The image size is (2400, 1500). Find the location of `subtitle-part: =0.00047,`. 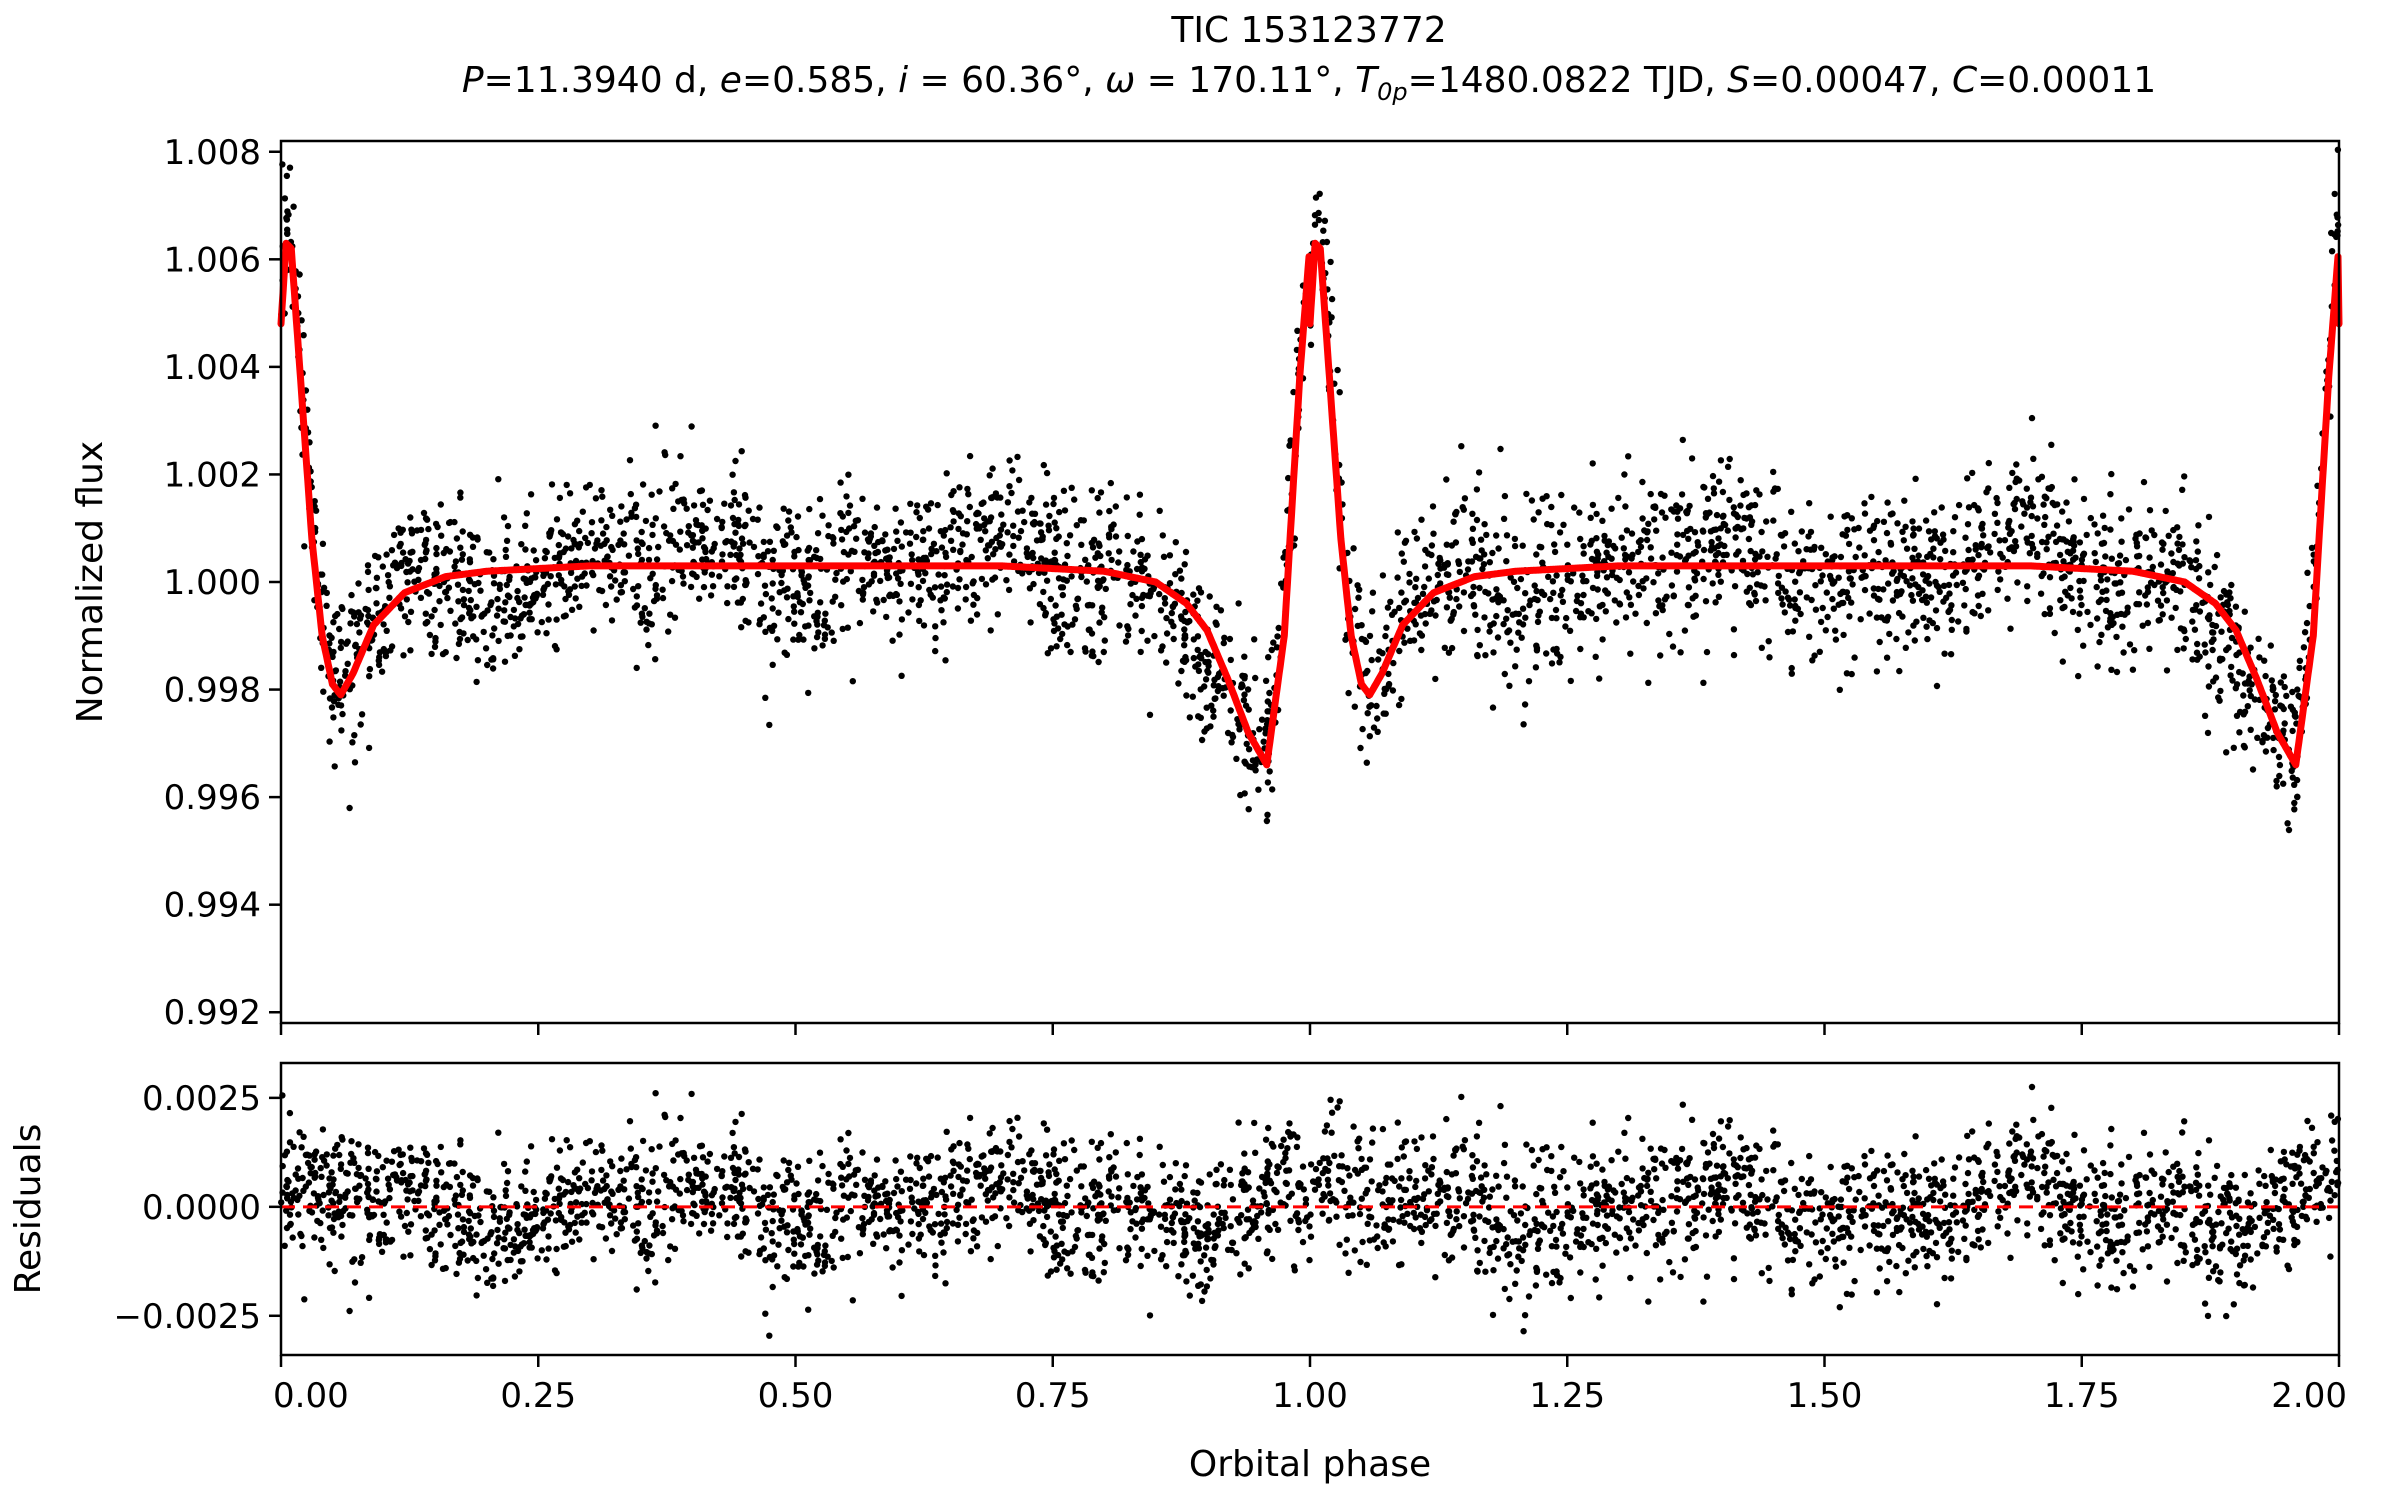

subtitle-part: =0.00047, is located at coordinates (1851, 80).